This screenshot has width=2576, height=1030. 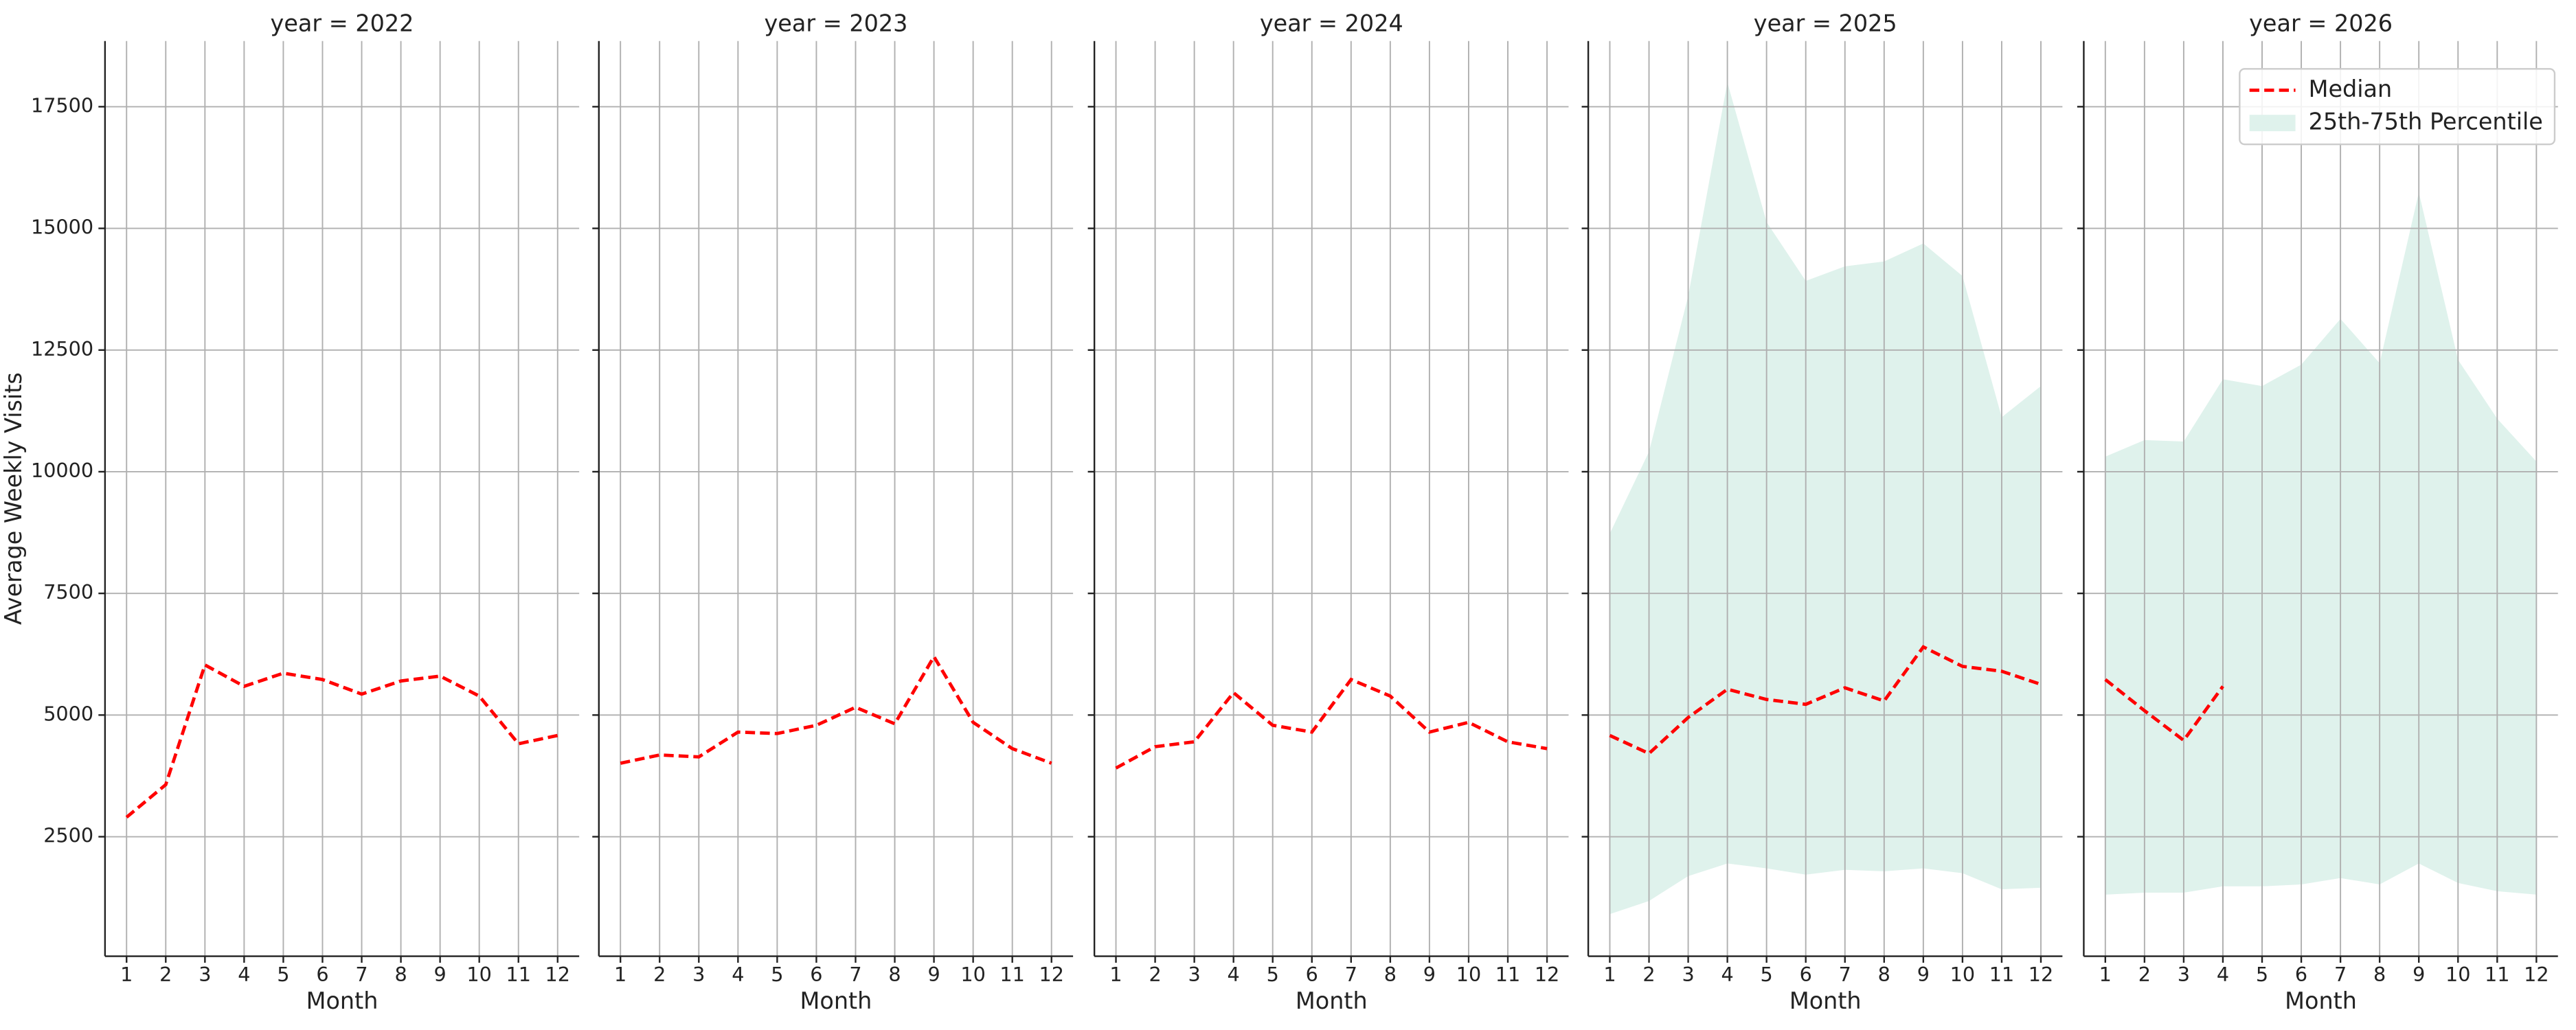 What do you see at coordinates (342, 23) in the screenshot?
I see `panel-title: year = 2022` at bounding box center [342, 23].